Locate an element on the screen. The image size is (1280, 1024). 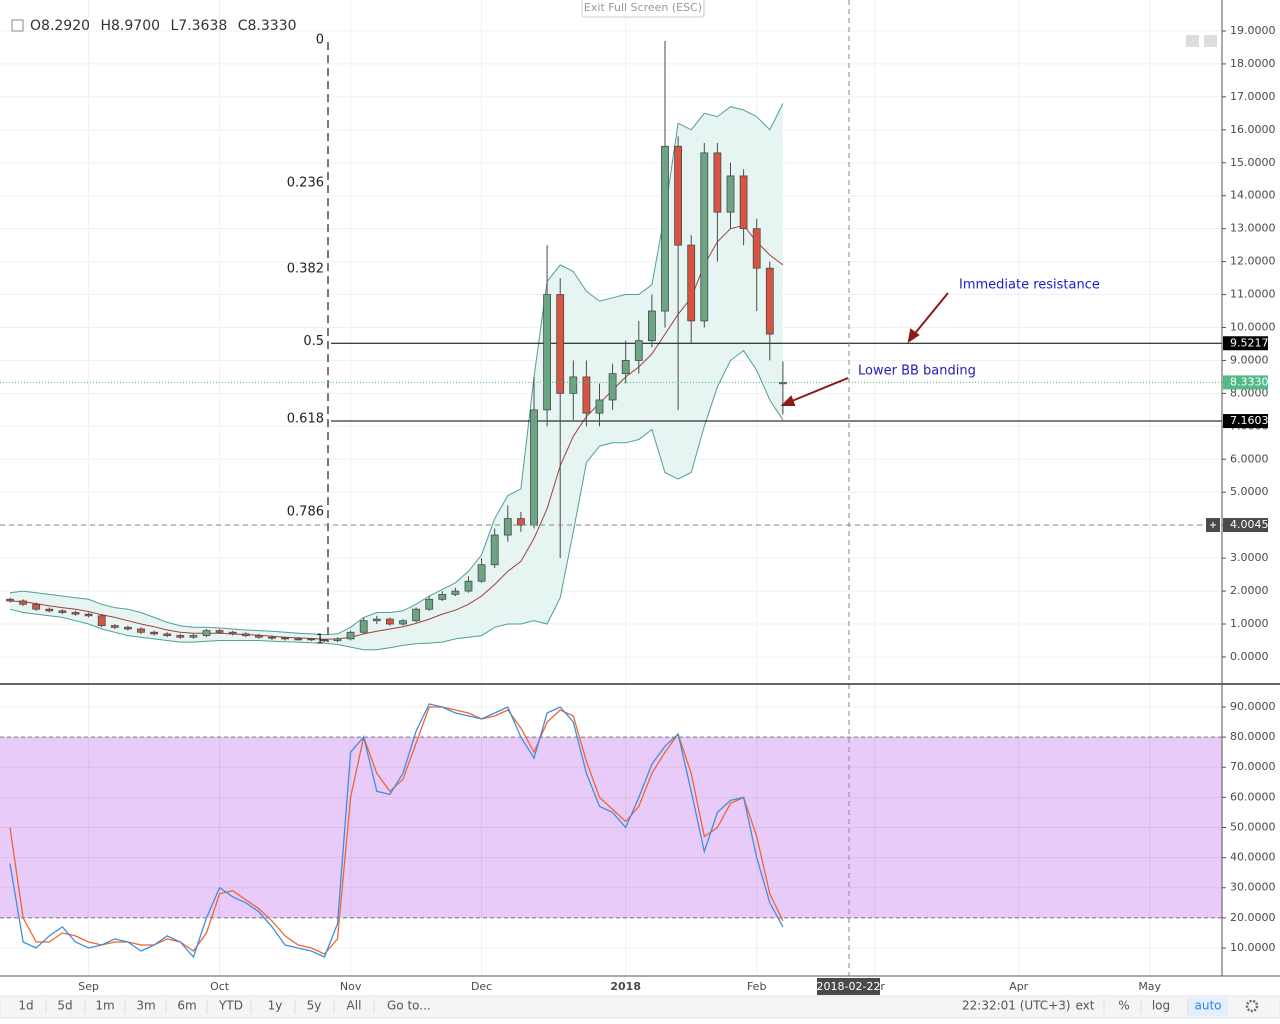
price-tag-label: 8.3330 is located at coordinates (1249, 381).